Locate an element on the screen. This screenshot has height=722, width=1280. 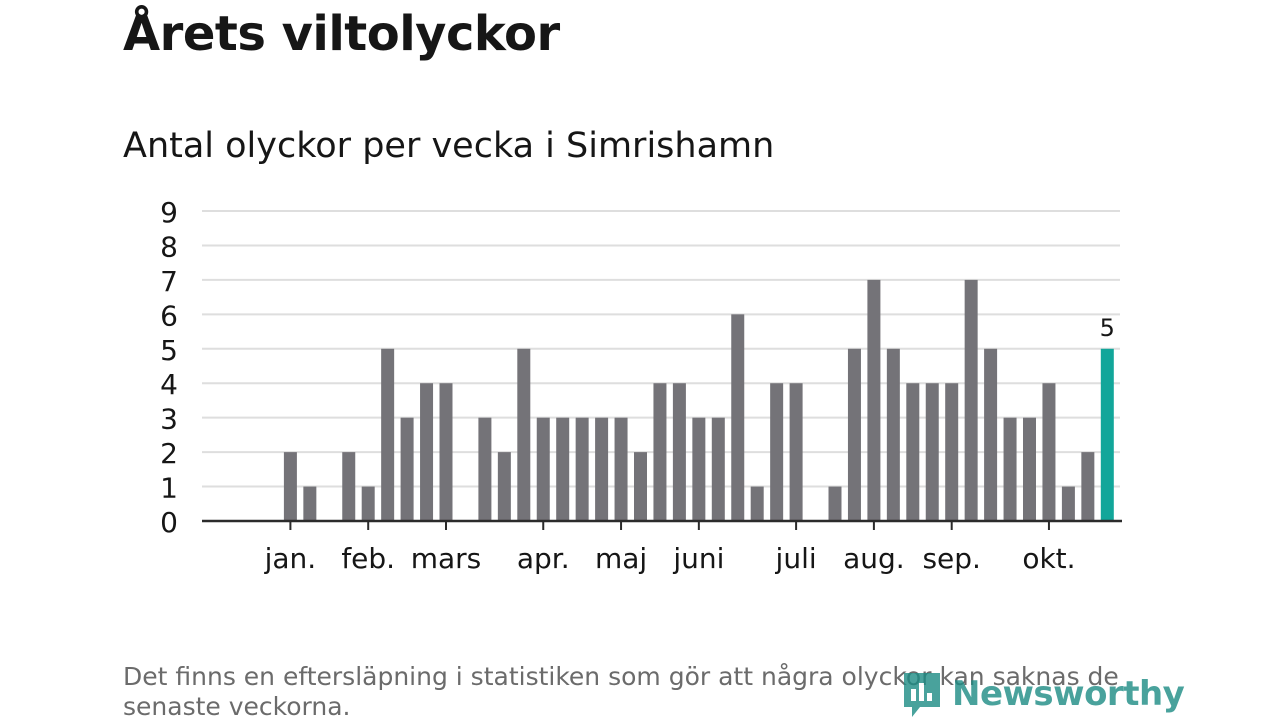
x-tick-label: apr. is located at coordinates (543, 558).